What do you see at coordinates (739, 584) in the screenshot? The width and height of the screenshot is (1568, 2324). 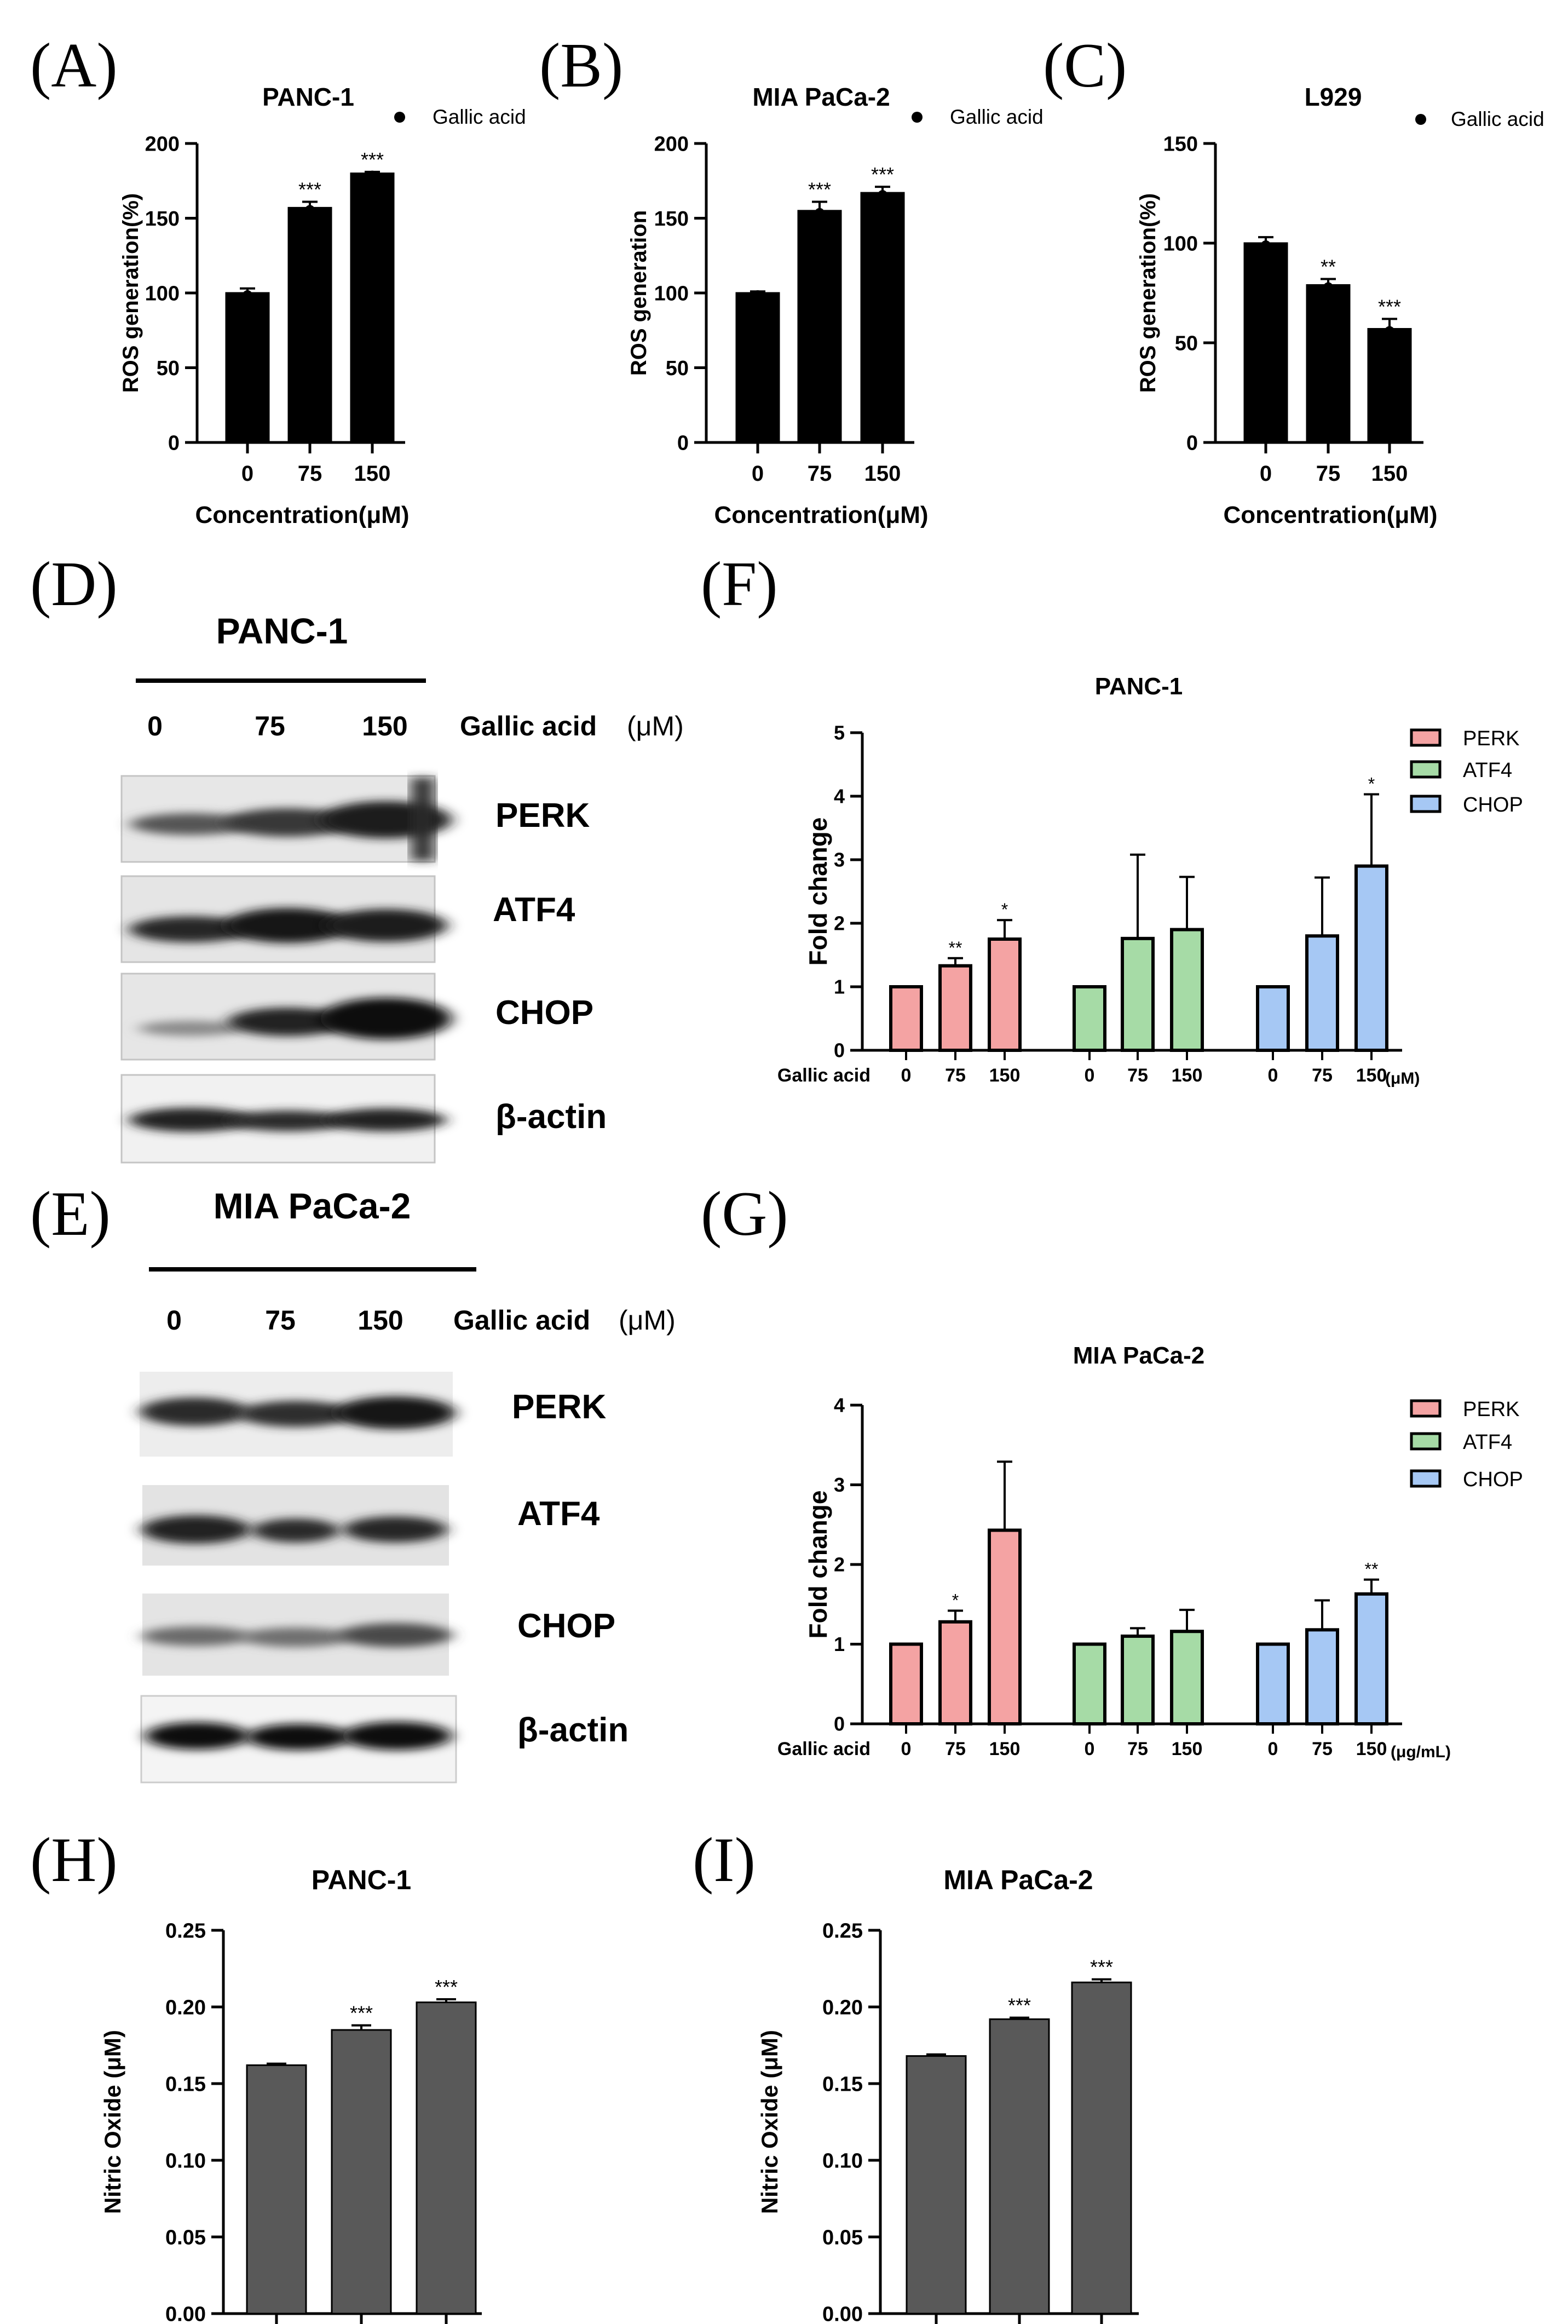 I see `panel-letter-f: (F)` at bounding box center [739, 584].